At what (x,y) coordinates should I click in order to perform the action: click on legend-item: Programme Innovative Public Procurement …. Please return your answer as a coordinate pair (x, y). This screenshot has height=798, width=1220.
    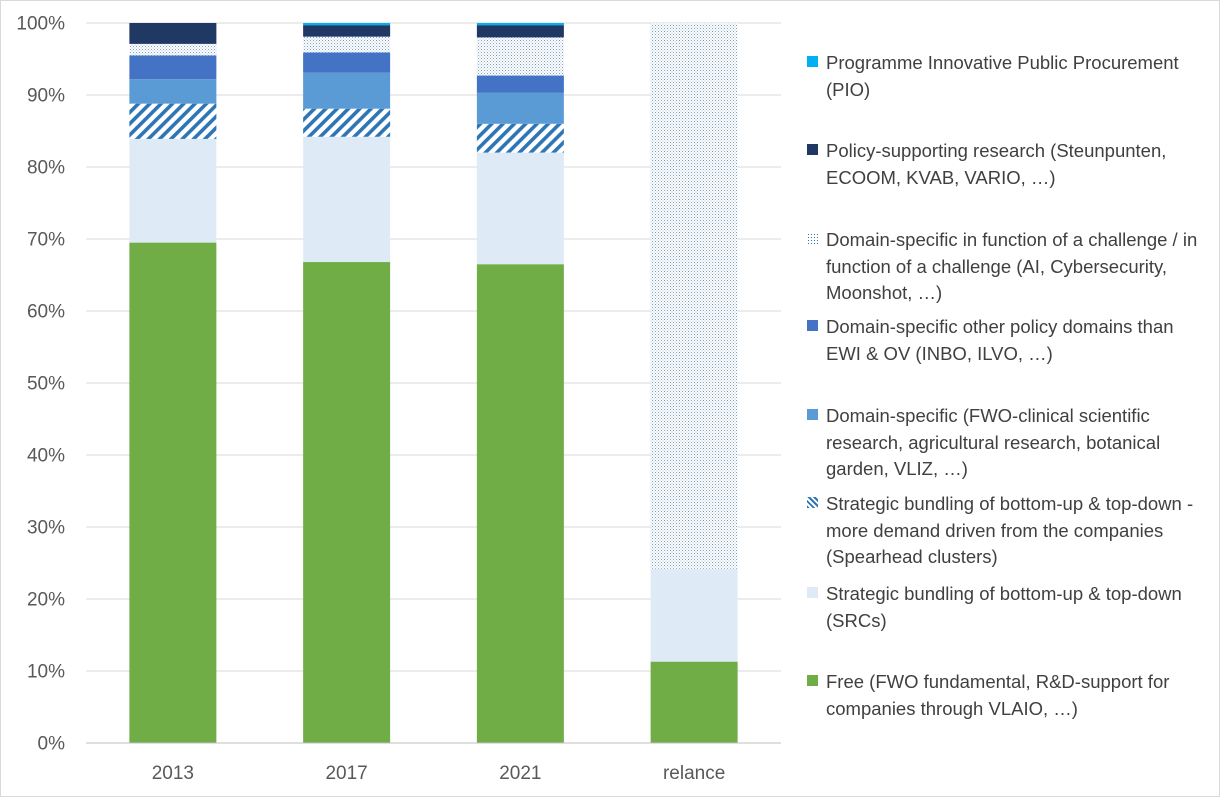
    Looking at the image, I should click on (1007, 76).